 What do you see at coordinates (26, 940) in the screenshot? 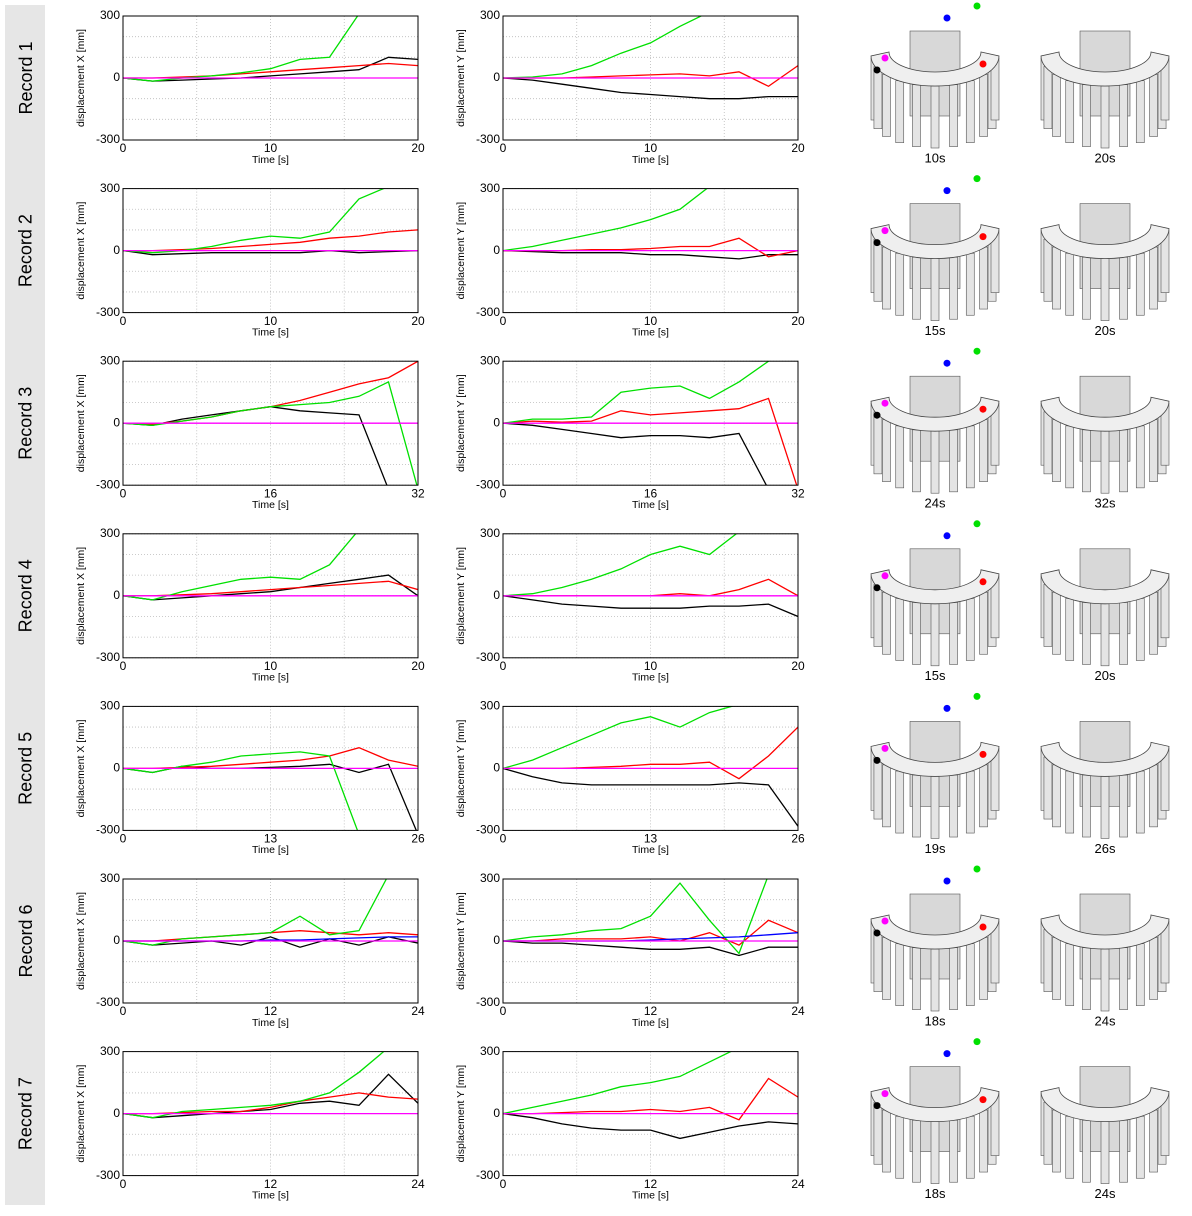
I see `record-label: Record 6` at bounding box center [26, 940].